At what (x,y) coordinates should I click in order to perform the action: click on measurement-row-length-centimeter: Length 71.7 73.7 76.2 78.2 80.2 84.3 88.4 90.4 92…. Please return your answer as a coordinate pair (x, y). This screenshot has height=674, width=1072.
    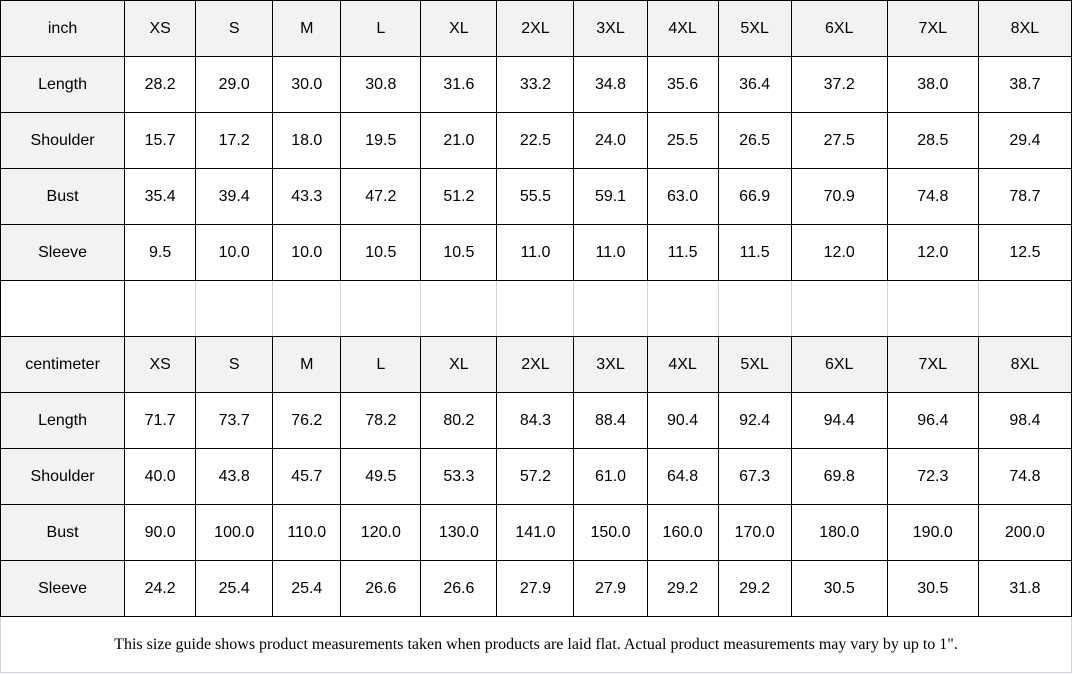
    Looking at the image, I should click on (536, 420).